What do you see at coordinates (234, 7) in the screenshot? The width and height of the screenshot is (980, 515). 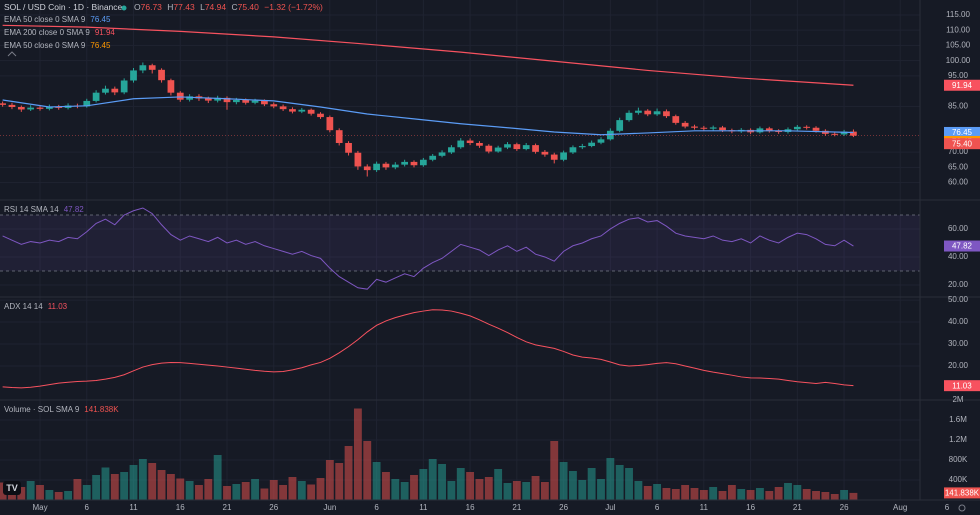 I see `ohlc-letter: C` at bounding box center [234, 7].